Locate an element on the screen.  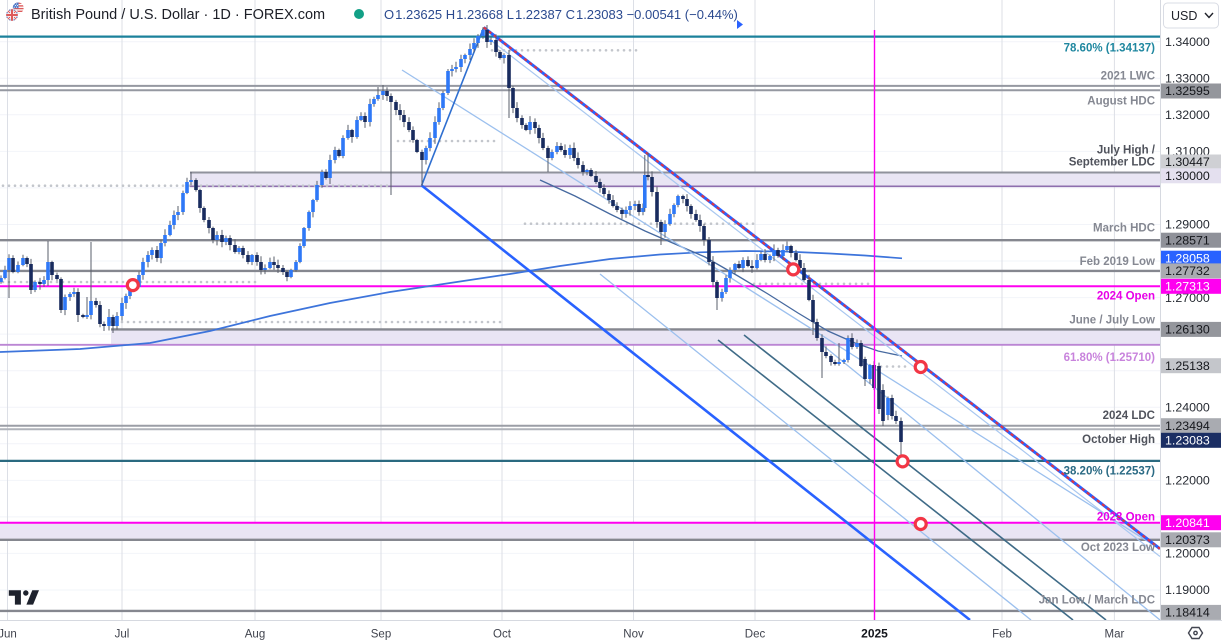
svg-text: 1.28571 is located at coordinates (1187, 240).